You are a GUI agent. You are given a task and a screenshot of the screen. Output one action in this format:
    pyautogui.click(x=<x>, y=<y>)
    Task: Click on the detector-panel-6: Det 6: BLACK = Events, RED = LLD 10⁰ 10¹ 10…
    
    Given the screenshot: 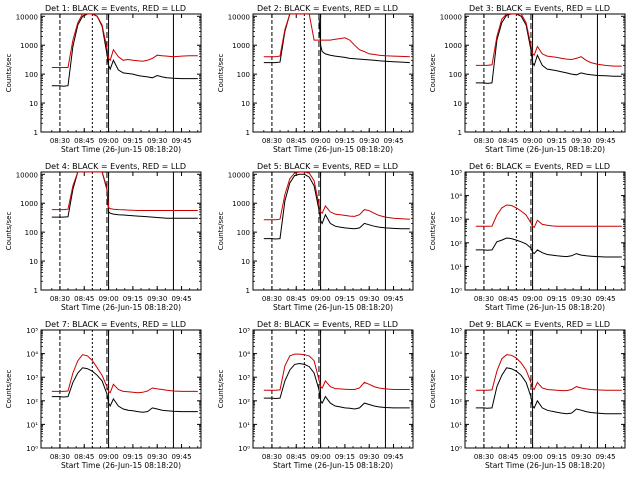 What is the action you would take?
    pyautogui.click(x=527, y=237)
    